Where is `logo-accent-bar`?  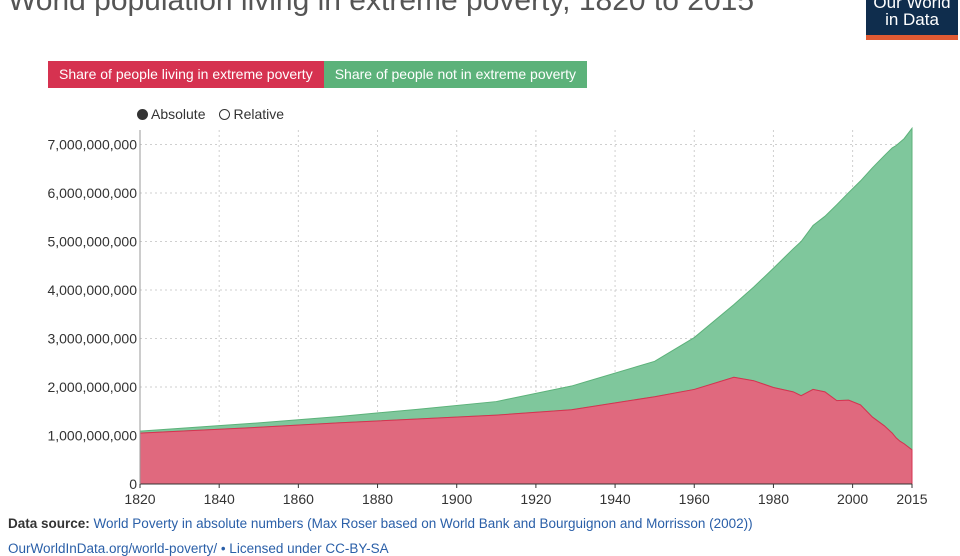 logo-accent-bar is located at coordinates (912, 37).